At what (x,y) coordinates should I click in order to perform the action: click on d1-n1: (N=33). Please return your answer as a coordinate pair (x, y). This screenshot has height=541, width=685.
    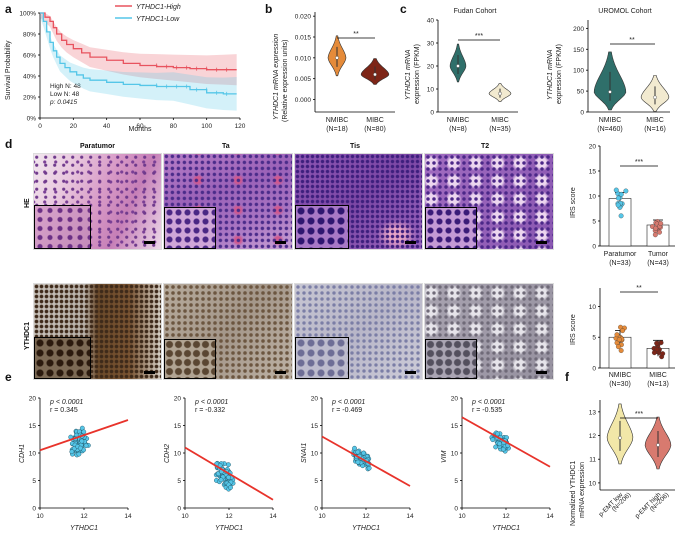
    Looking at the image, I should click on (620, 263).